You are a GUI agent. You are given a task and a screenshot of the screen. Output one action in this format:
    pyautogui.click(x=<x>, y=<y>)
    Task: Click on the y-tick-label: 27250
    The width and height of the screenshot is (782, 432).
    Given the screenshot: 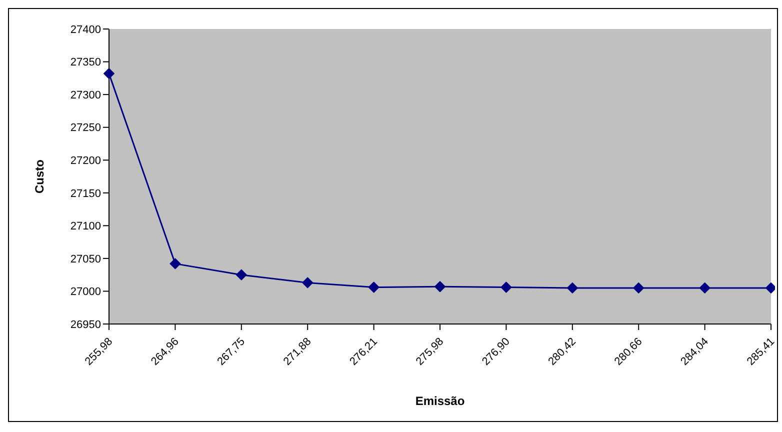 What is the action you would take?
    pyautogui.click(x=85, y=128)
    